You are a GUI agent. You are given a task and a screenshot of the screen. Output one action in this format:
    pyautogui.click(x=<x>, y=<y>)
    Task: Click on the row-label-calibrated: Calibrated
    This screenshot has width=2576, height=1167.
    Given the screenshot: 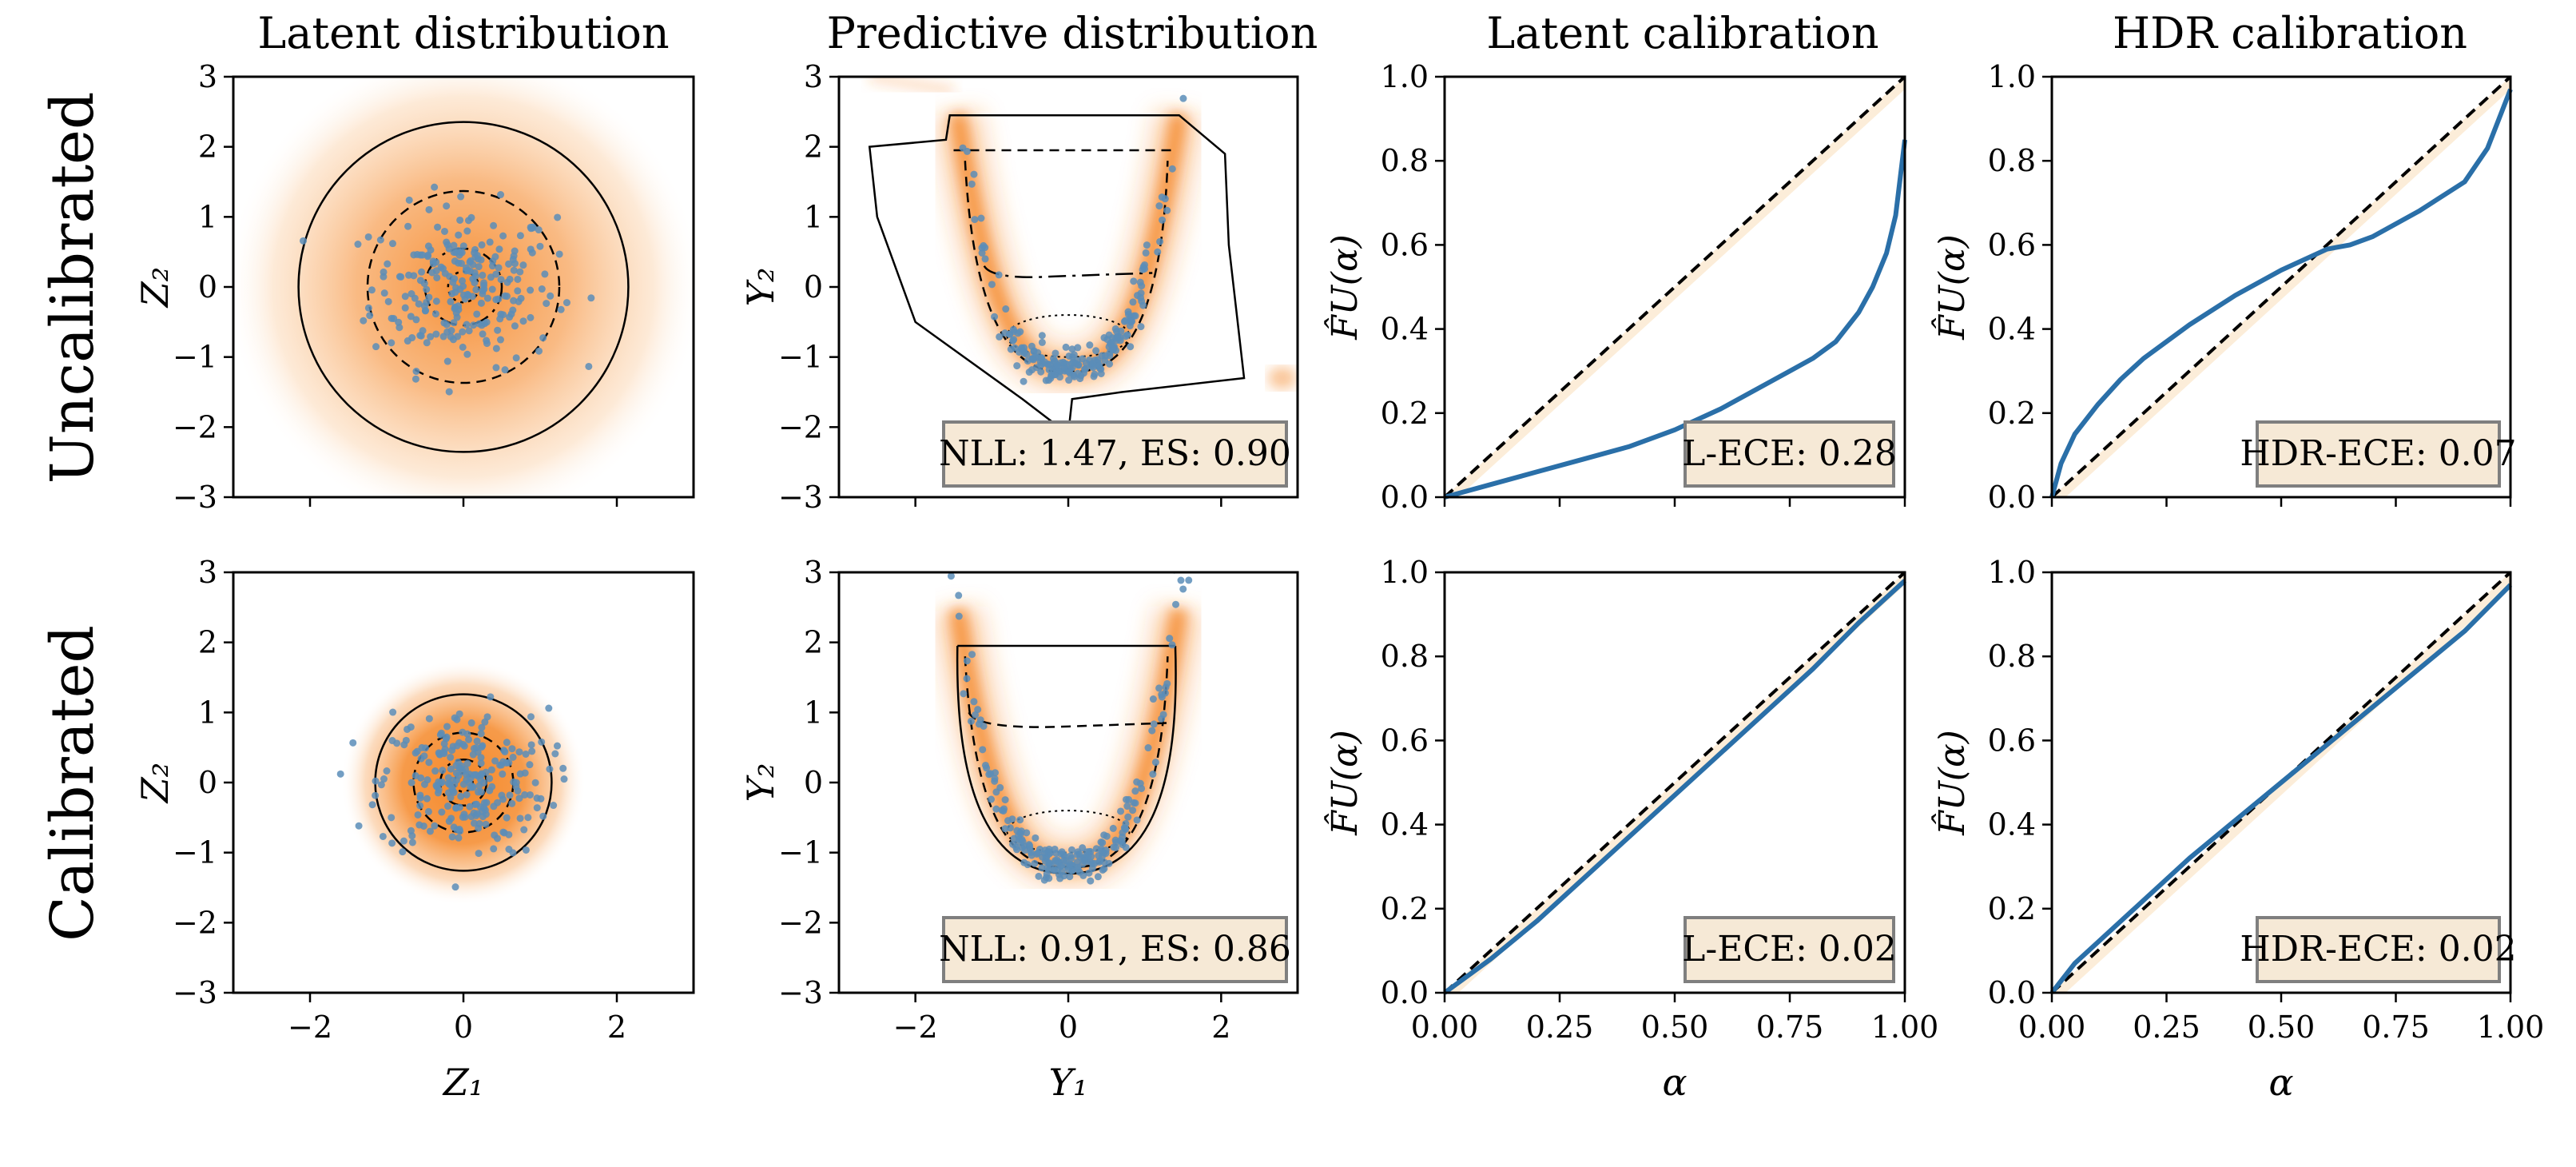 What is the action you would take?
    pyautogui.click(x=72, y=784)
    